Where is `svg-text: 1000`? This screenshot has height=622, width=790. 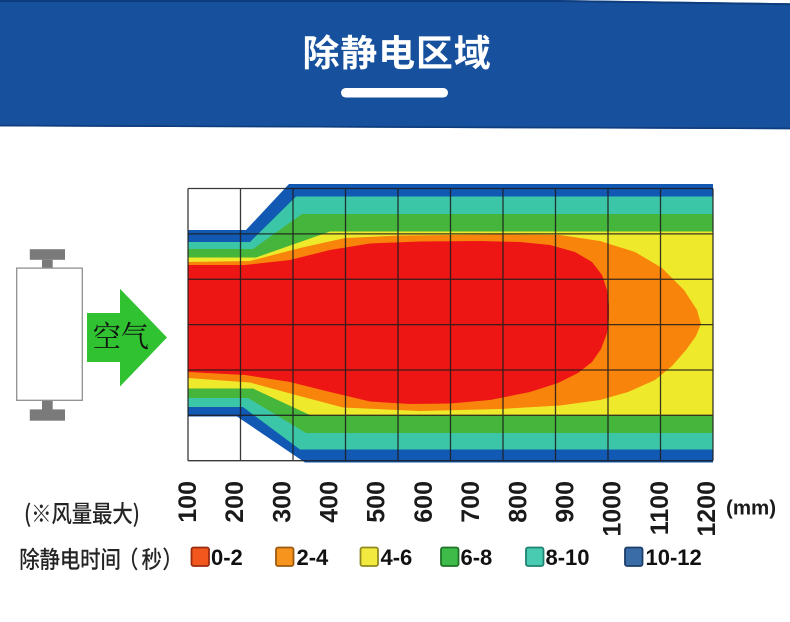
svg-text: 1000 is located at coordinates (613, 509).